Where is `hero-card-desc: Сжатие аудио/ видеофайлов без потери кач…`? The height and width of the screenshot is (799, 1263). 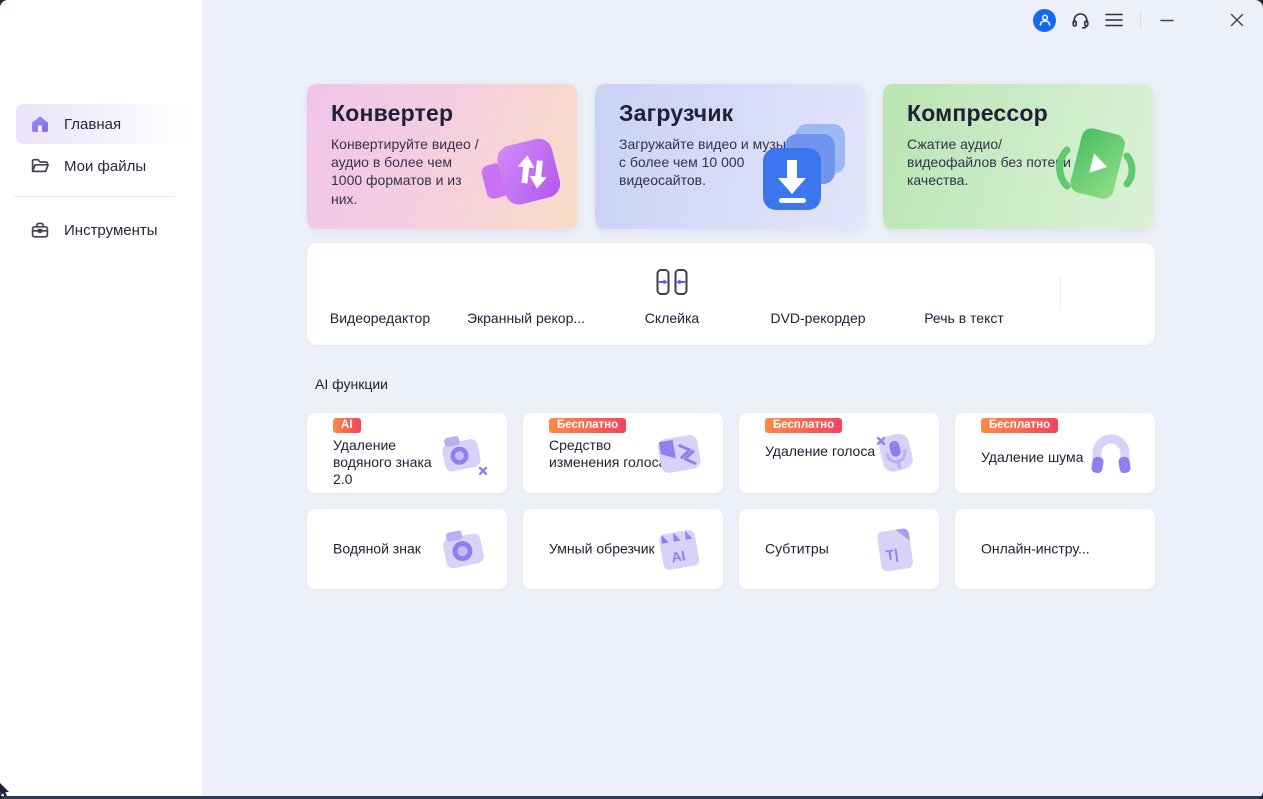
hero-card-desc: Сжатие аудио/ видеофайлов без потери кач… is located at coordinates (989, 162).